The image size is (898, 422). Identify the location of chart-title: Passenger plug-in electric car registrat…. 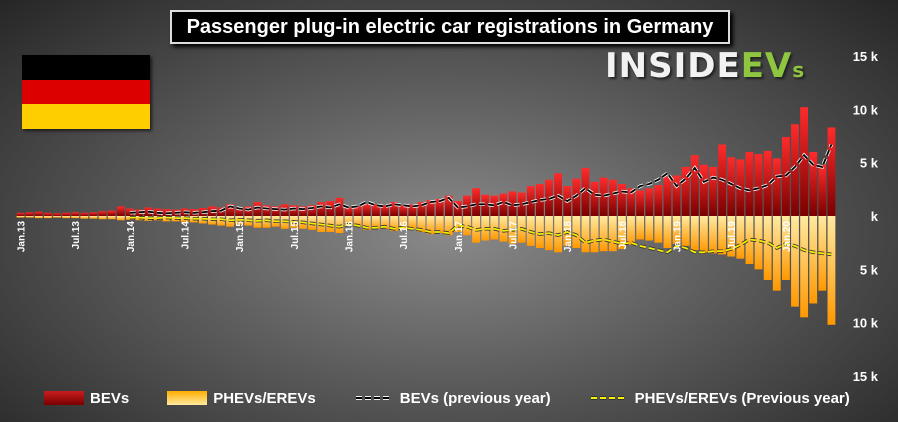
(450, 27).